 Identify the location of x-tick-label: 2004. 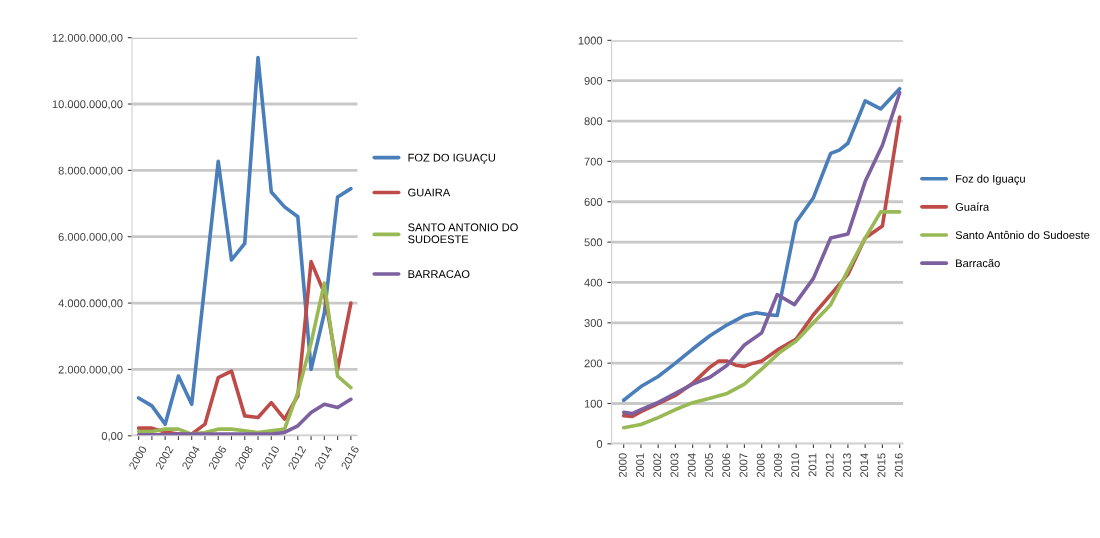
(691, 465).